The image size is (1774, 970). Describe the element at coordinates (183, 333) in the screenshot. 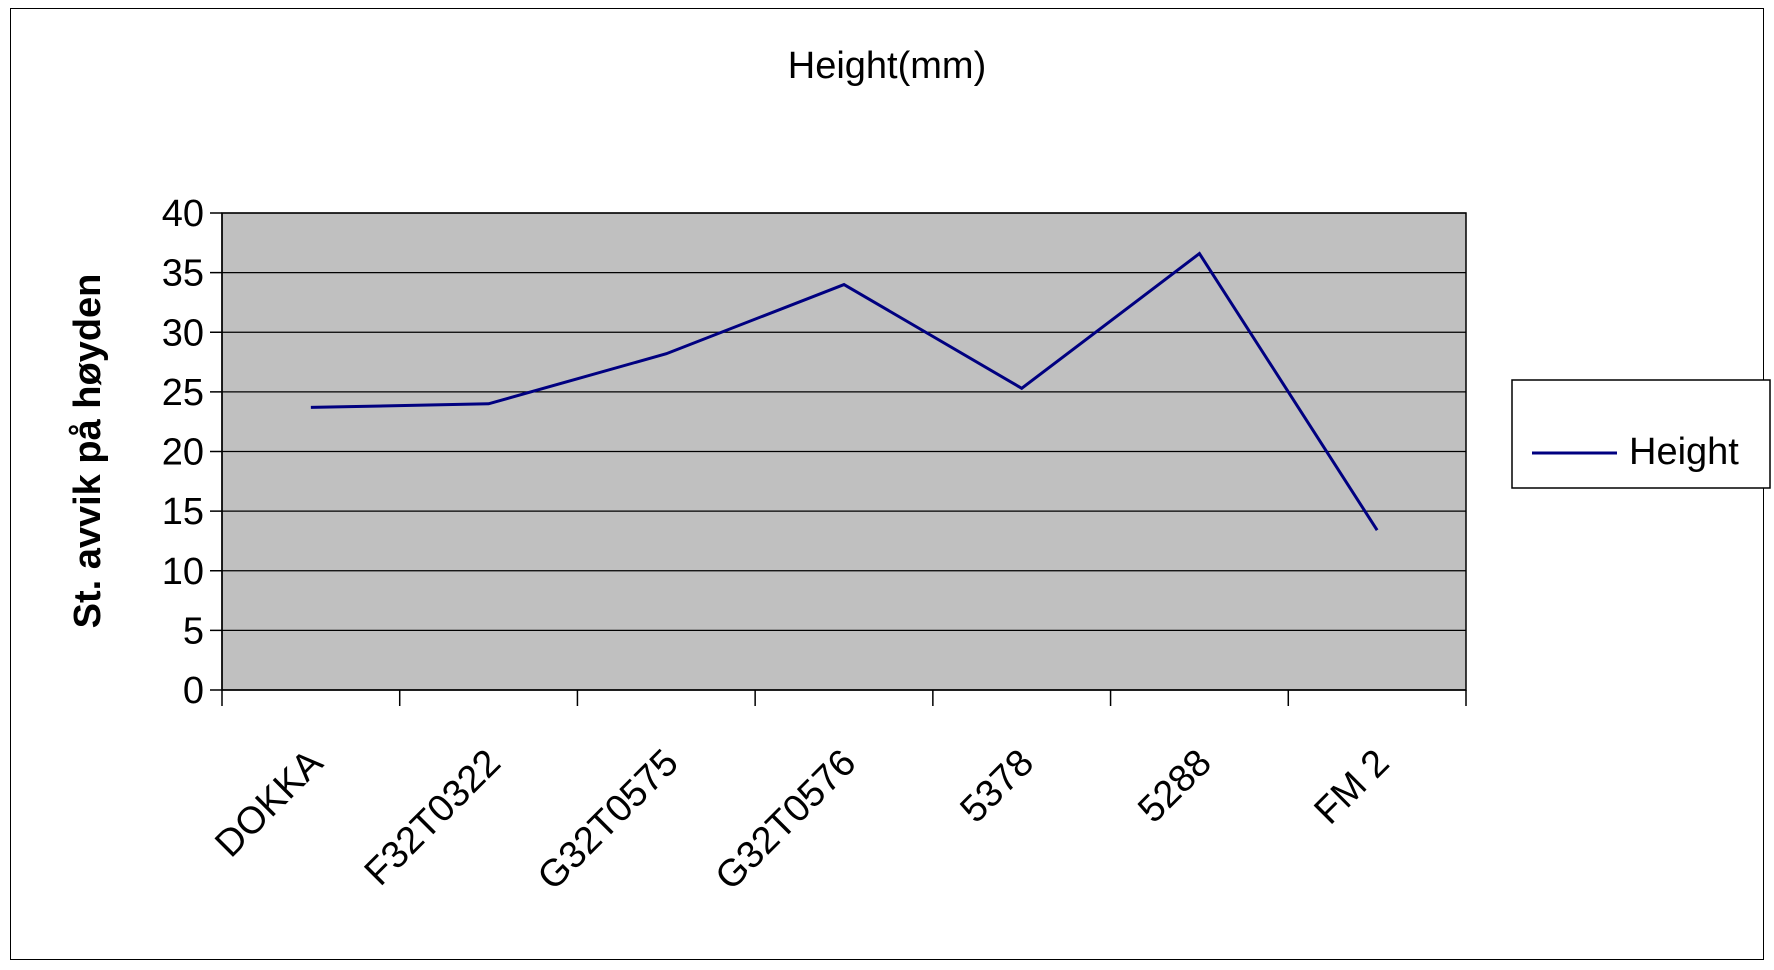

I see `y-tick-label: 30` at that location.